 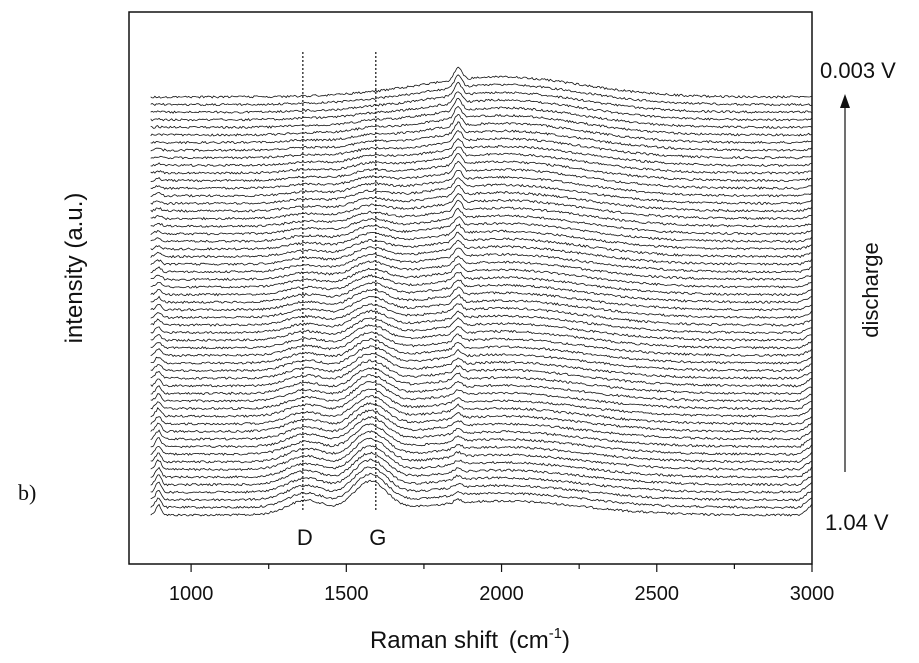 I want to click on band-marker-lines, so click(x=339, y=282).